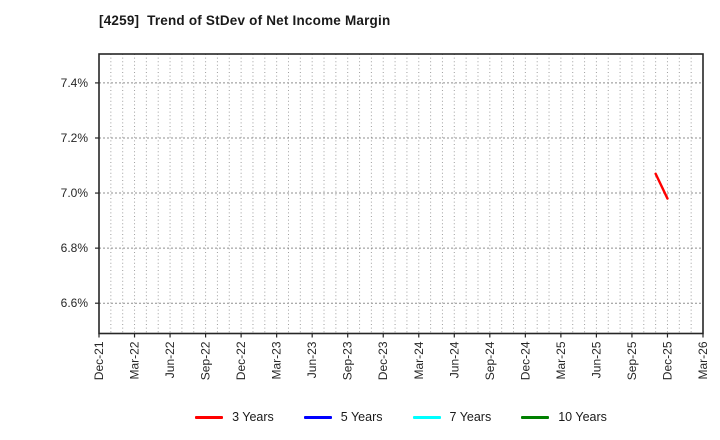 This screenshot has height=440, width=720. What do you see at coordinates (277, 360) in the screenshot?
I see `x-tick-label: Mar-23` at bounding box center [277, 360].